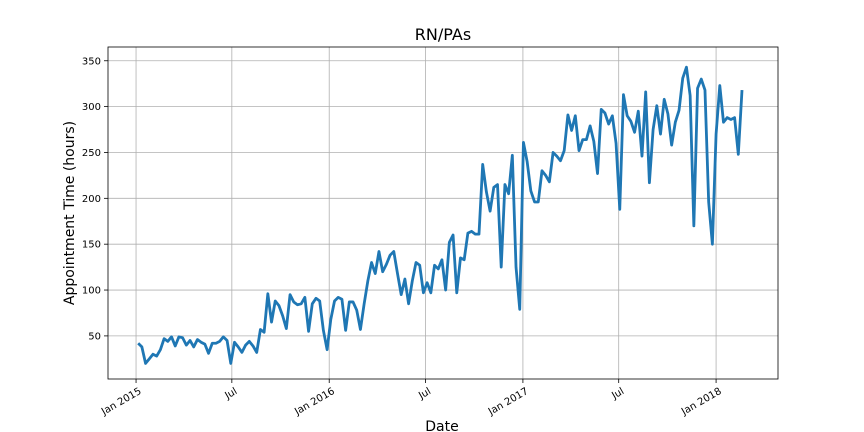  What do you see at coordinates (121, 402) in the screenshot?
I see `x-tick-label: Jan 2015` at bounding box center [121, 402].